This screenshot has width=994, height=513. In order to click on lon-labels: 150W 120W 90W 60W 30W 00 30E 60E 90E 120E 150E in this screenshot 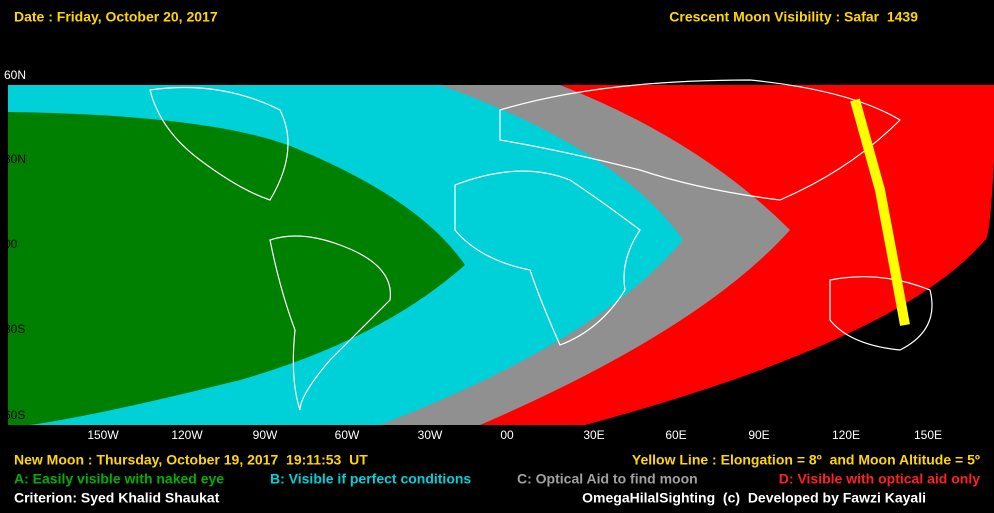, I will do `click(514, 435)`.